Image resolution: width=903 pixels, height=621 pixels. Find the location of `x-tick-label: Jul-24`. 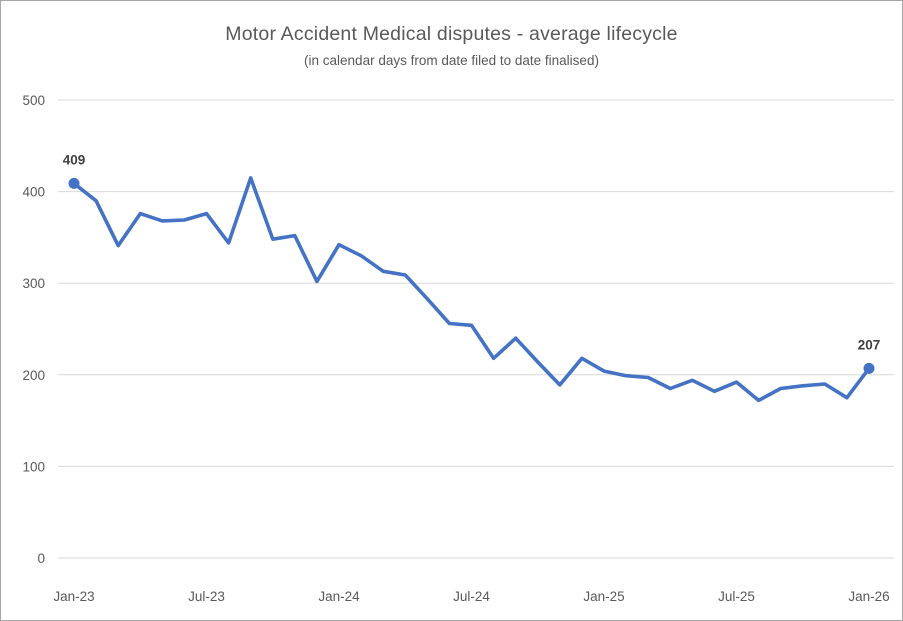

x-tick-label: Jul-24 is located at coordinates (471, 596).